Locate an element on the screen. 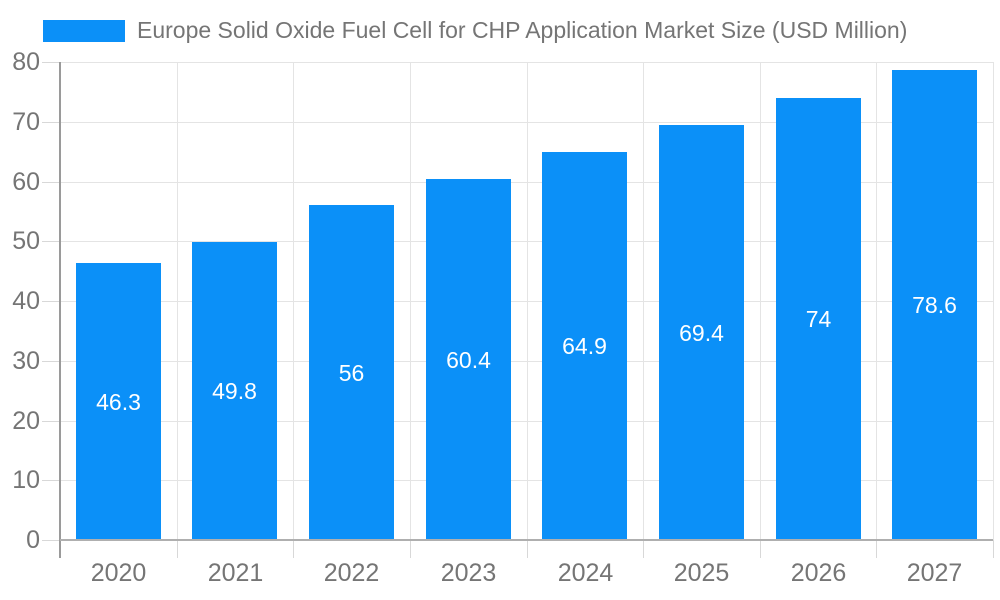  x-tick-label: 2021 is located at coordinates (235, 573).